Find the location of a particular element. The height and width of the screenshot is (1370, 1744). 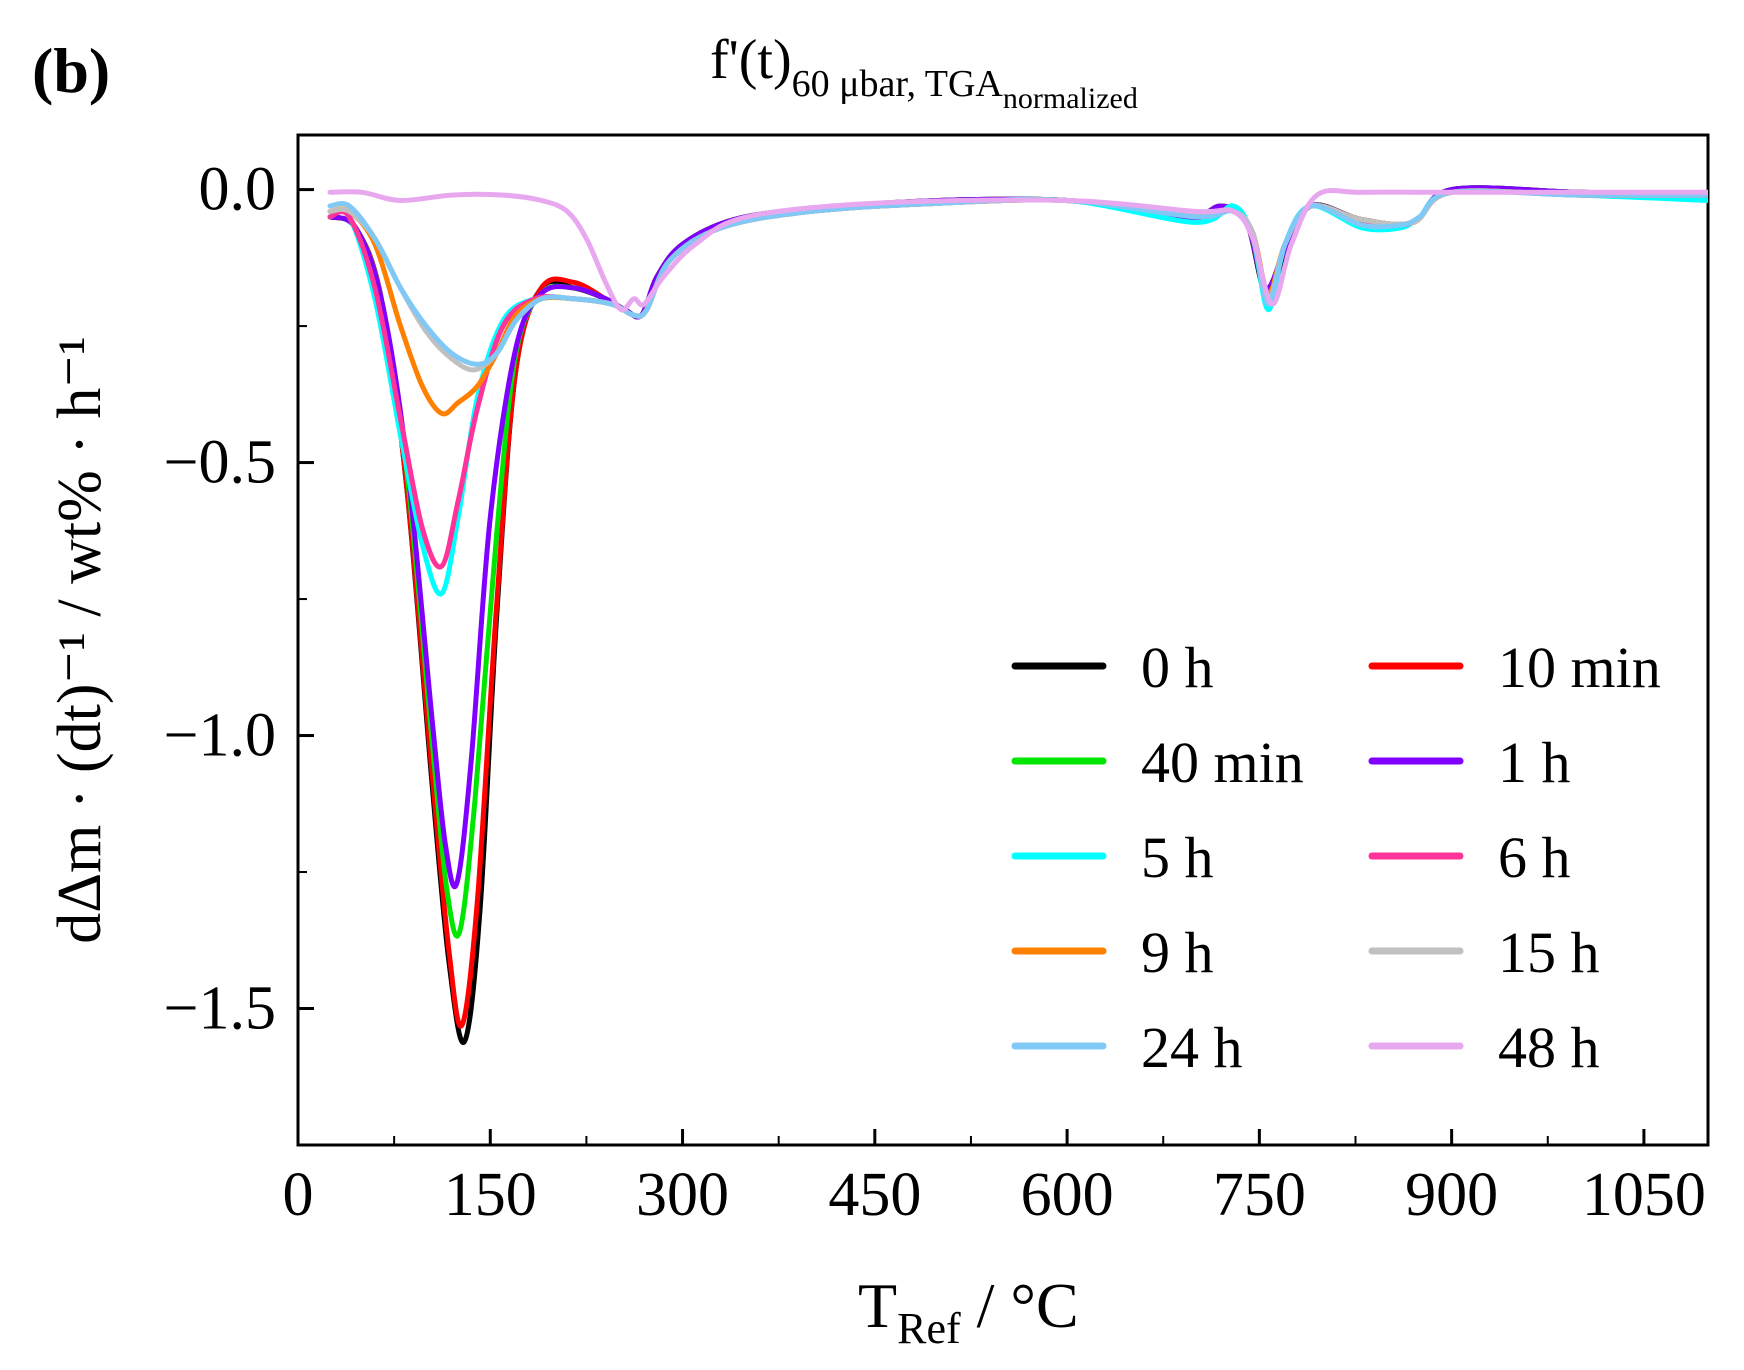

series-line-24-h is located at coordinates (1017, 277).